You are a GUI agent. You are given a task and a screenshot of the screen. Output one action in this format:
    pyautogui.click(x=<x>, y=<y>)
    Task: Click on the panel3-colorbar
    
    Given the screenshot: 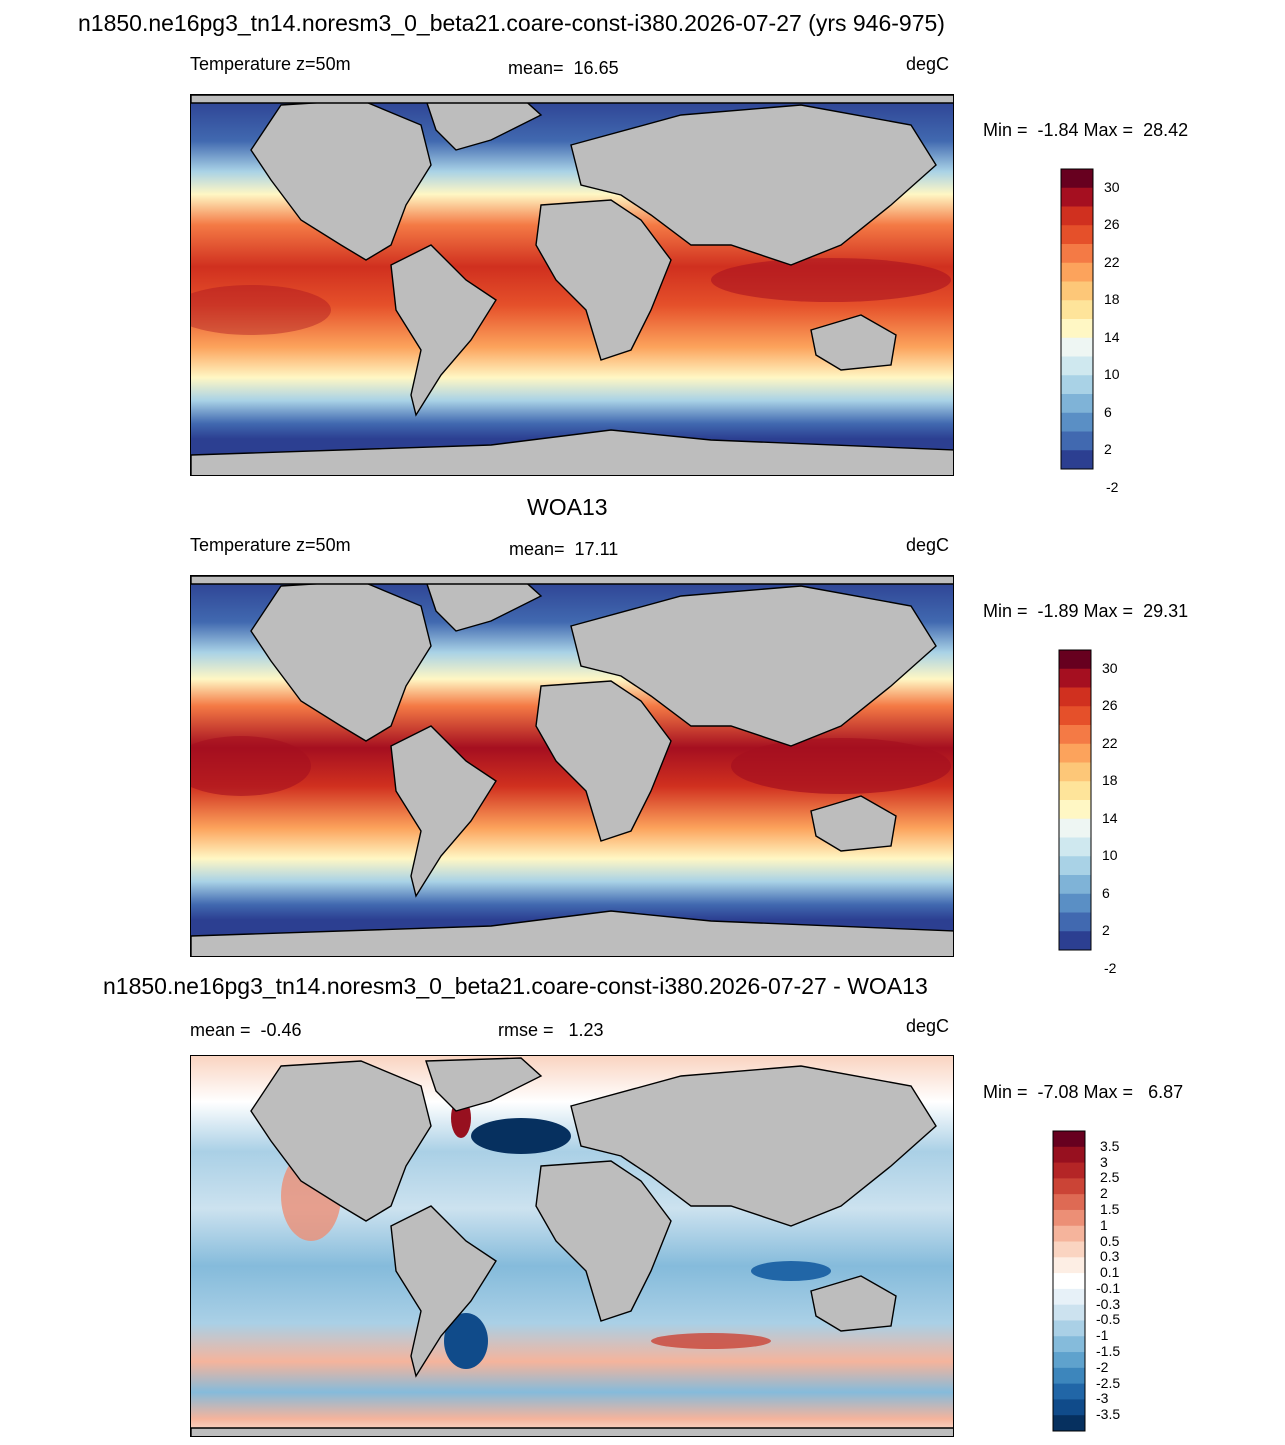 What is the action you would take?
    pyautogui.click(x=1069, y=1283)
    